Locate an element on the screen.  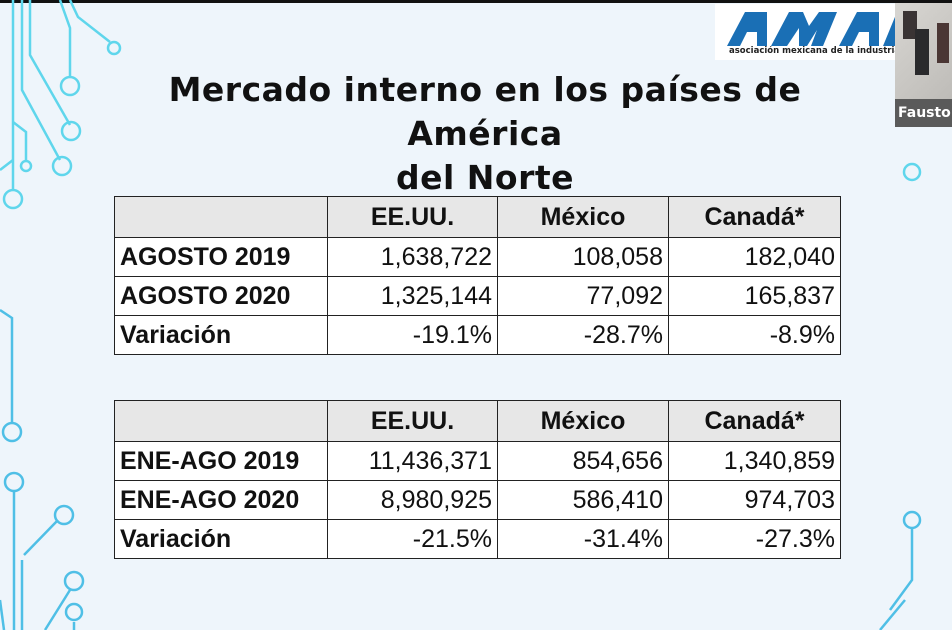
table-row: ENE-AGO 2020 8,980,925 586,410 974,703 is located at coordinates (477, 500).